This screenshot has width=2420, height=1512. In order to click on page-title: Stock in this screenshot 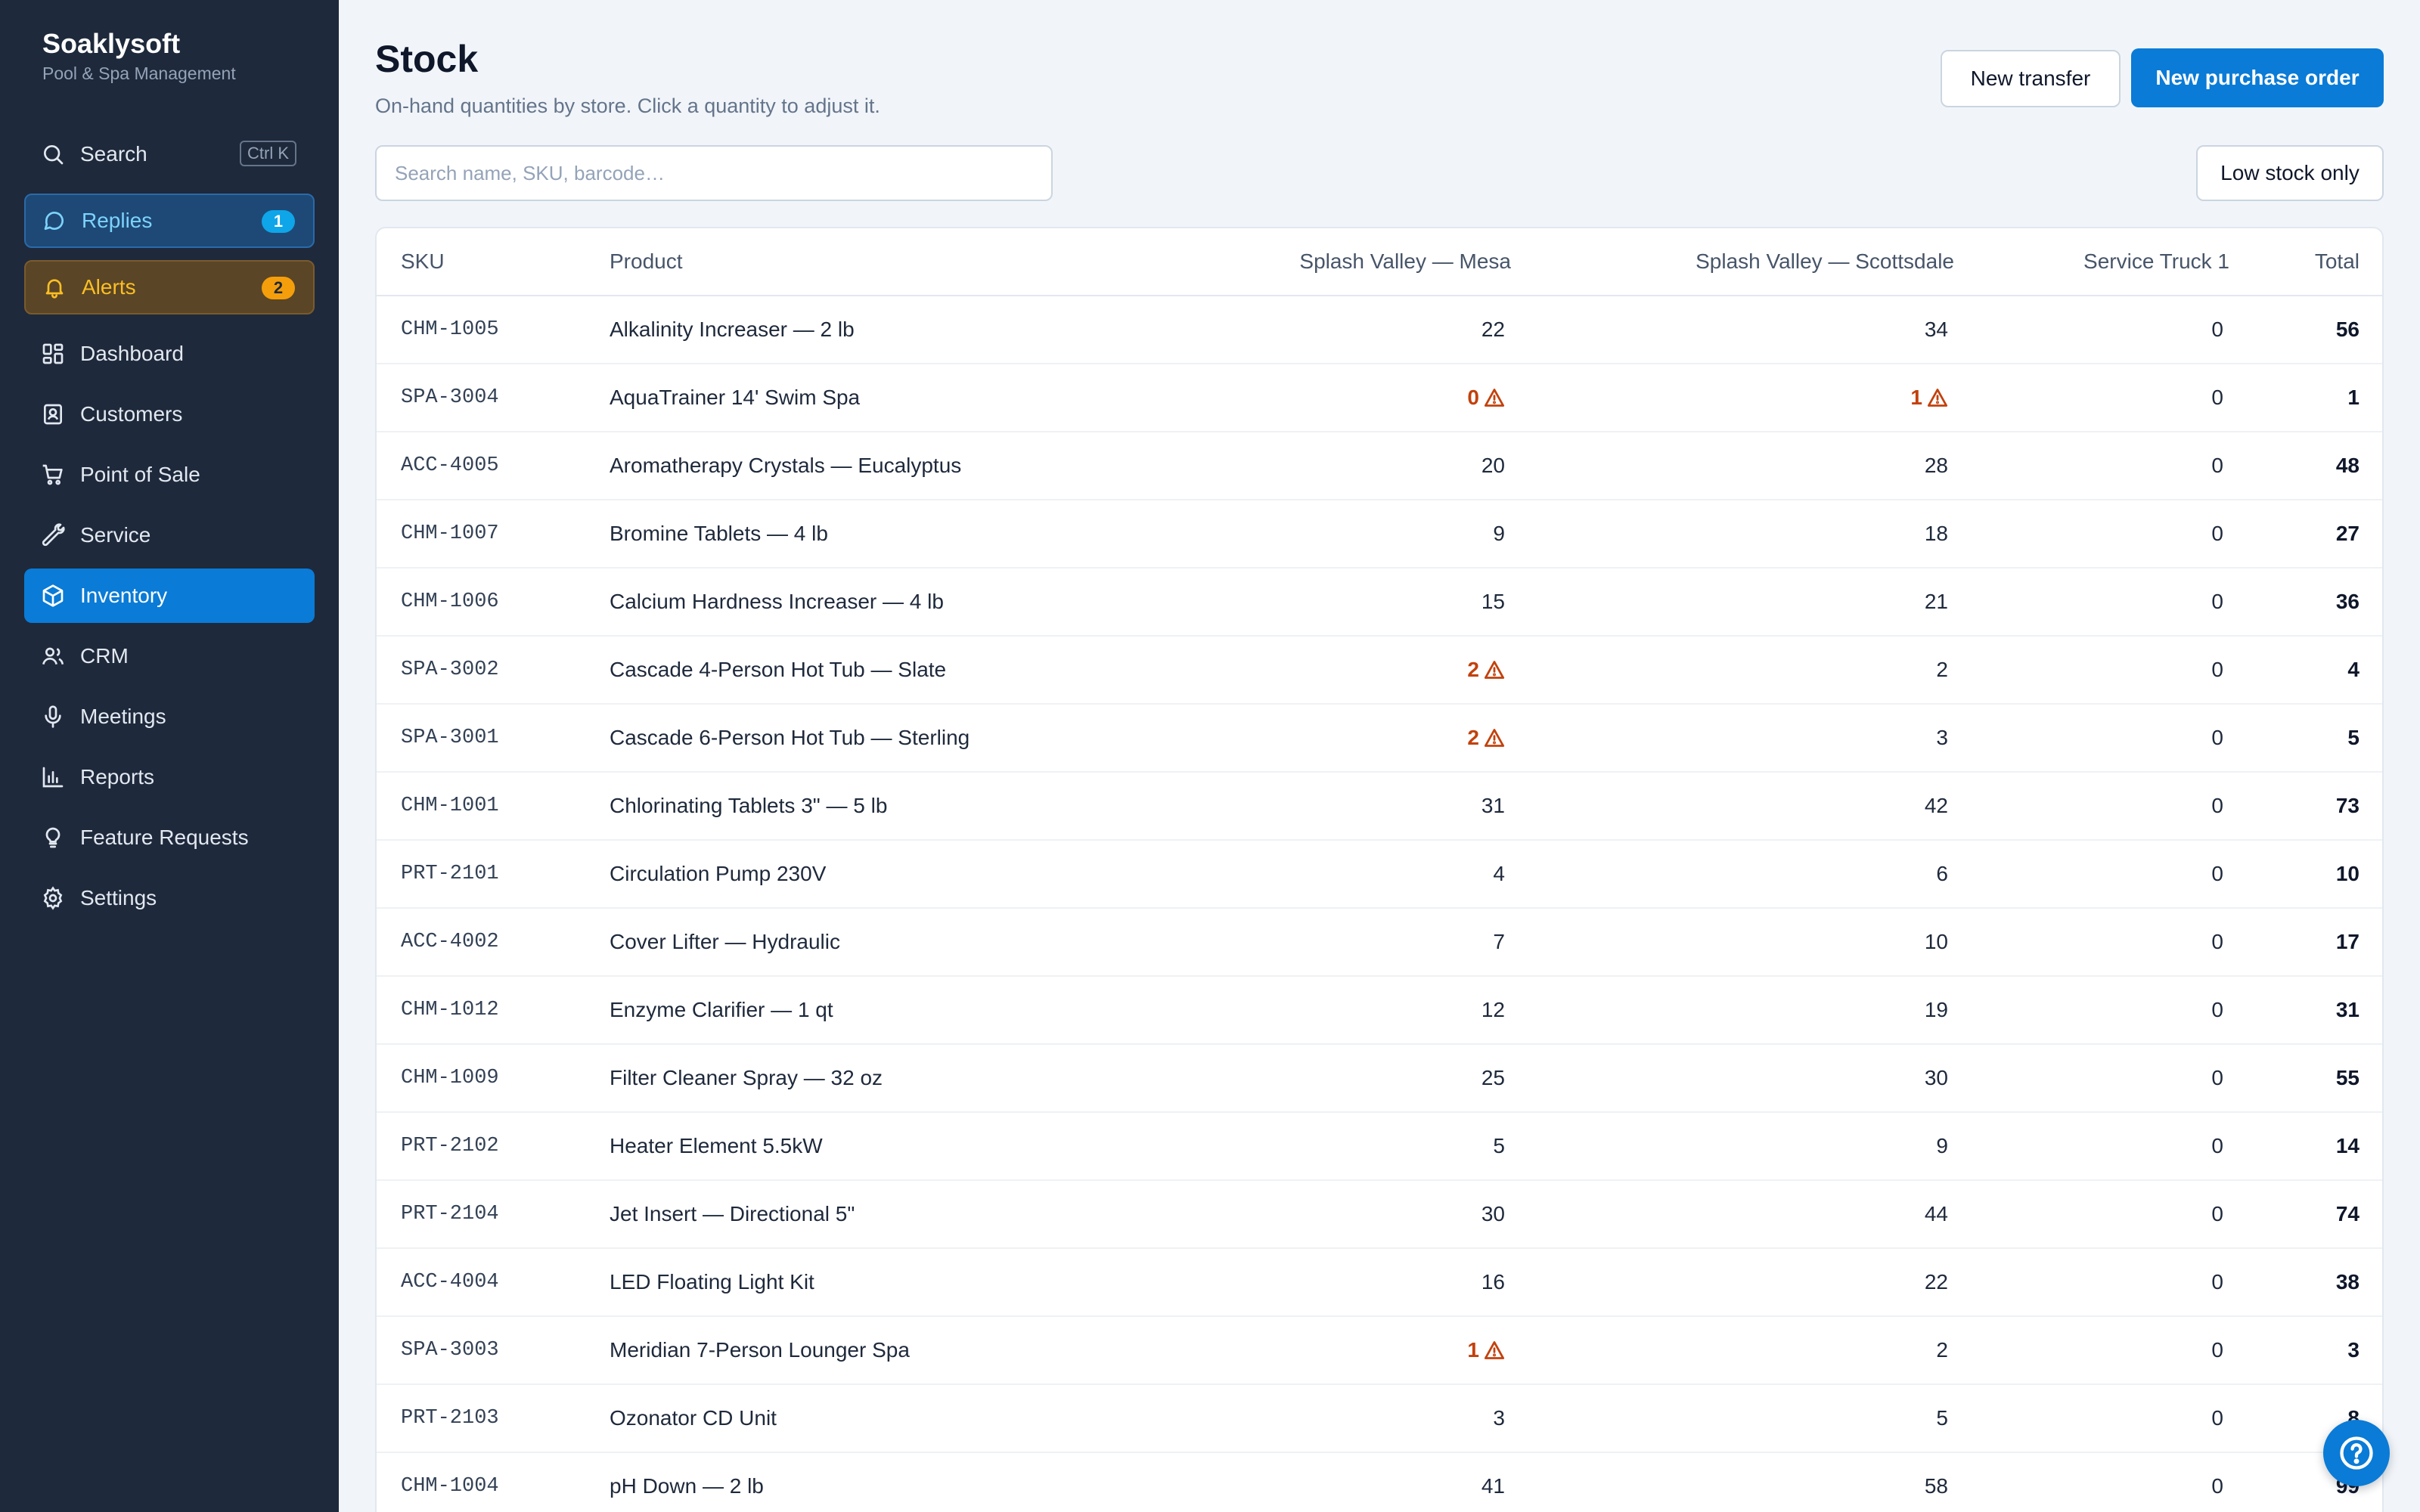, I will do `click(427, 59)`.